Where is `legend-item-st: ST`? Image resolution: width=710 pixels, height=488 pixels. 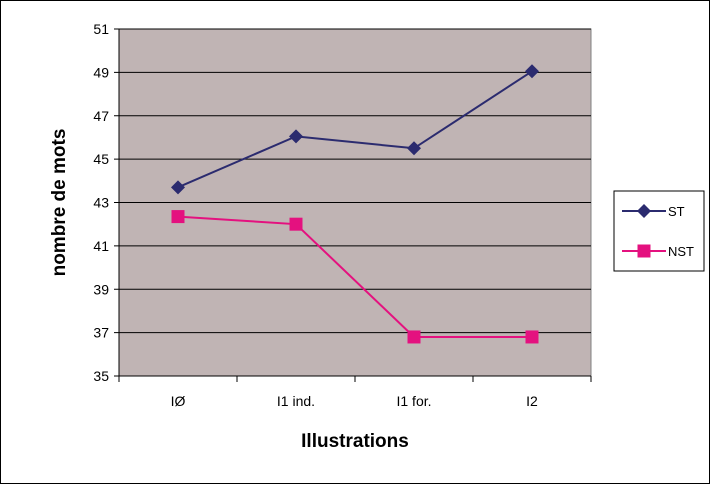
legend-item-st: ST is located at coordinates (653, 211).